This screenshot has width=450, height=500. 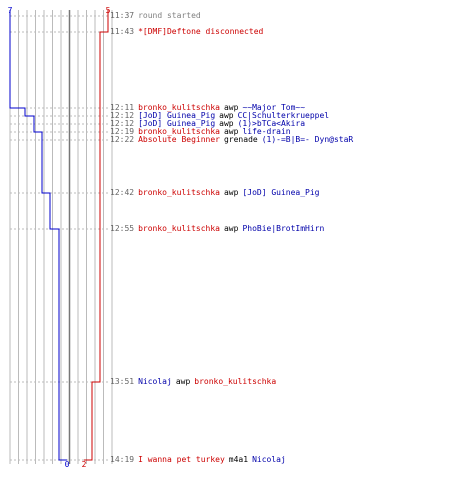 I want to click on event-weapon: grenade, so click(x=240, y=139).